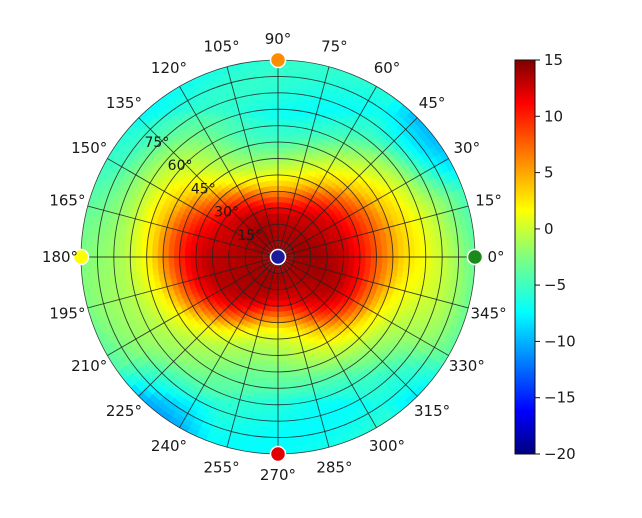  What do you see at coordinates (249, 236) in the screenshot?
I see `radial-tick-label: 15°` at bounding box center [249, 236].